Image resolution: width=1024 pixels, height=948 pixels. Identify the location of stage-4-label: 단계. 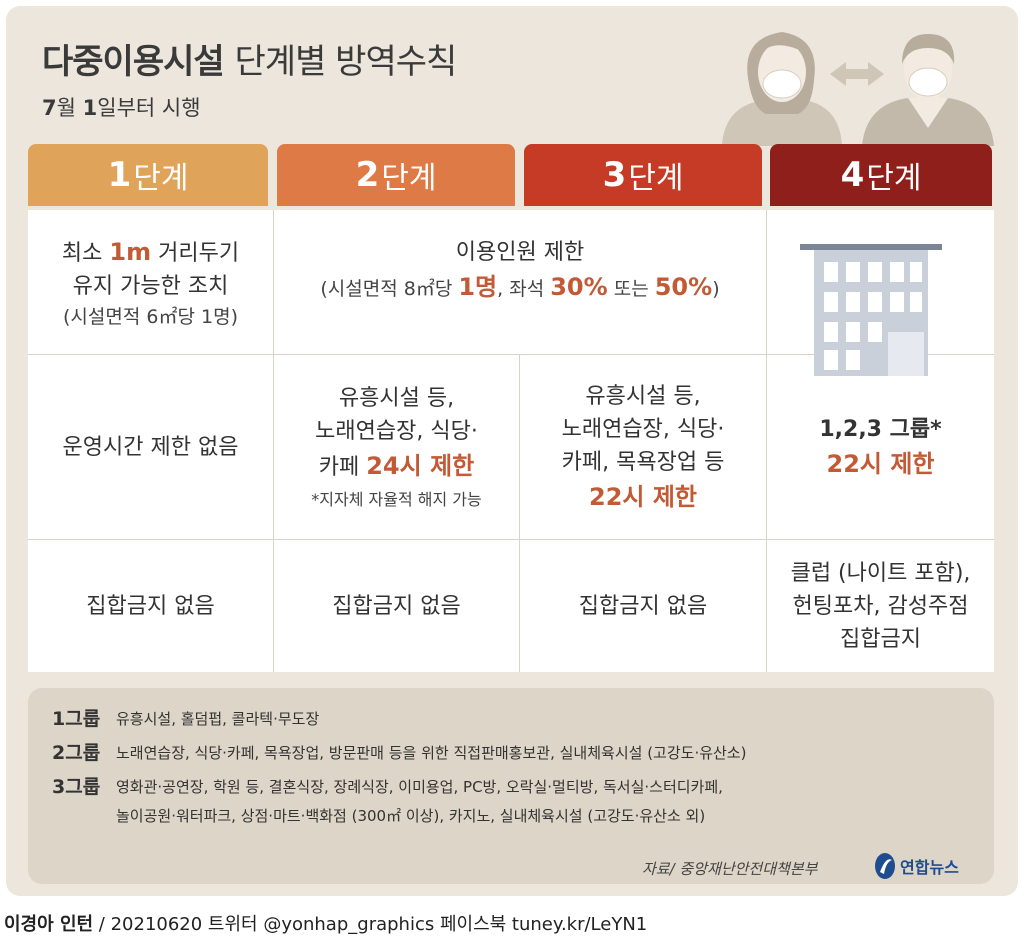
(894, 178).